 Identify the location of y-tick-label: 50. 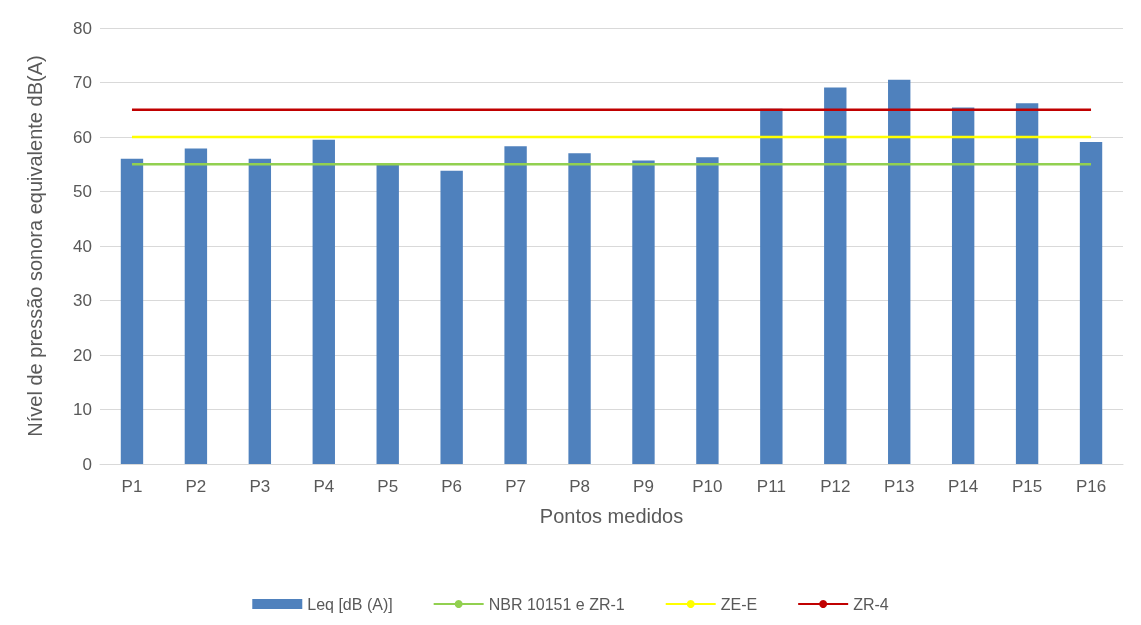
(82, 191).